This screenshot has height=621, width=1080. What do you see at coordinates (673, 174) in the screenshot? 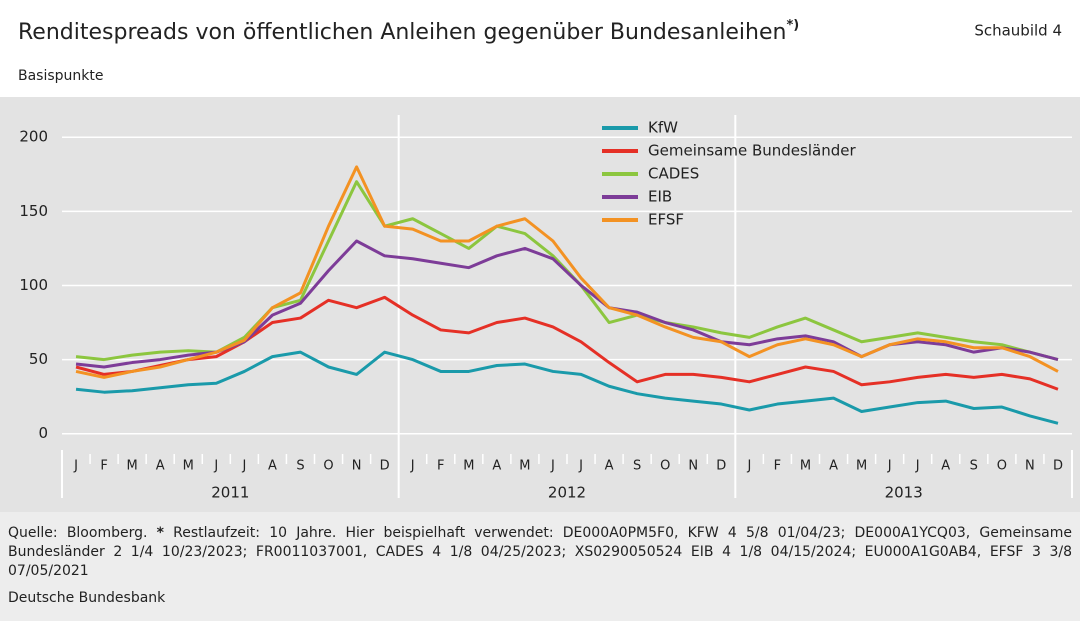
I see `legend-label: CADES` at bounding box center [673, 174].